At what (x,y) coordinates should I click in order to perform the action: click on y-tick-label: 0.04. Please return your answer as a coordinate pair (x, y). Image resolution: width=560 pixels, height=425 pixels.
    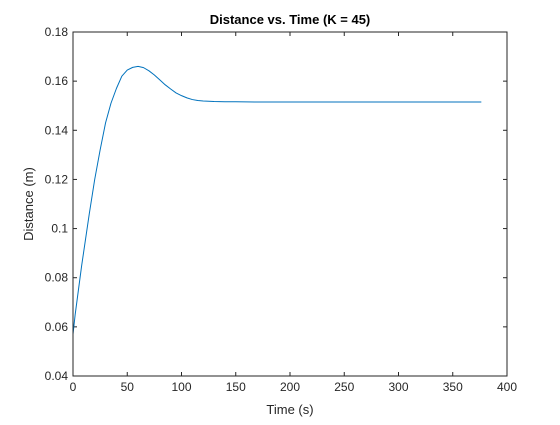
    Looking at the image, I should click on (57, 376).